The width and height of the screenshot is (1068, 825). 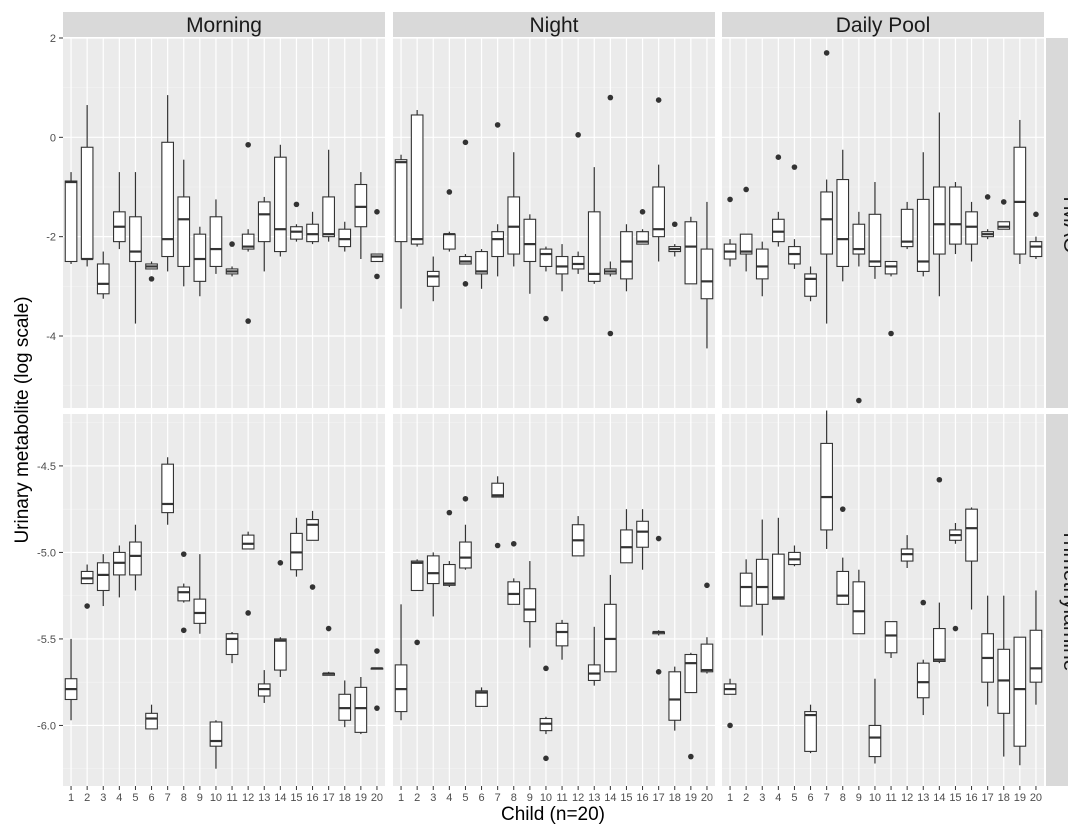 What do you see at coordinates (610, 798) in the screenshot?
I see `x-tick-label: 14` at bounding box center [610, 798].